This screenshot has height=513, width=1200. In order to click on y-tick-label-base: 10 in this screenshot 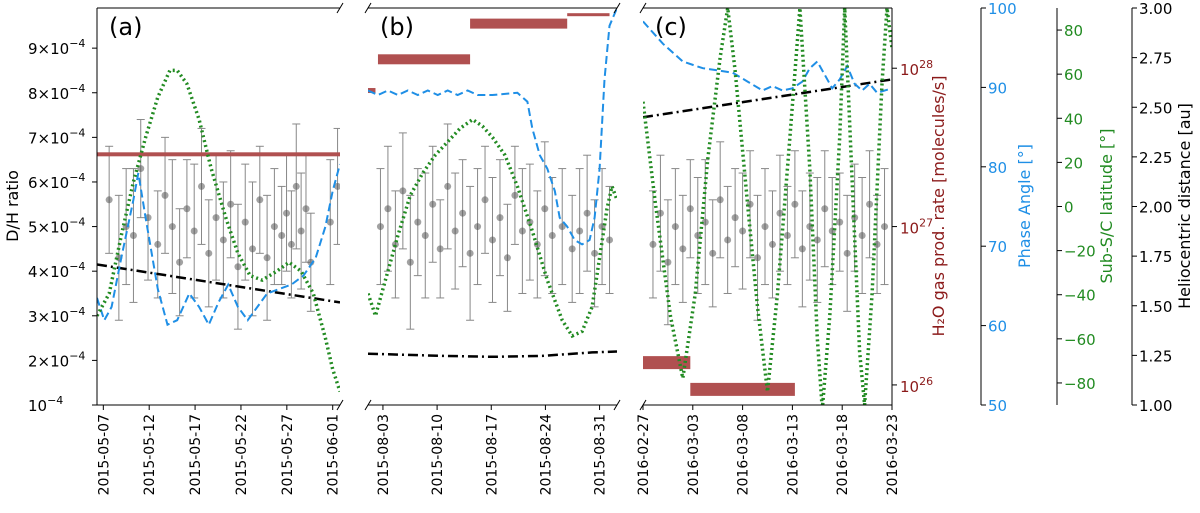, I will do `click(37, 406)`.